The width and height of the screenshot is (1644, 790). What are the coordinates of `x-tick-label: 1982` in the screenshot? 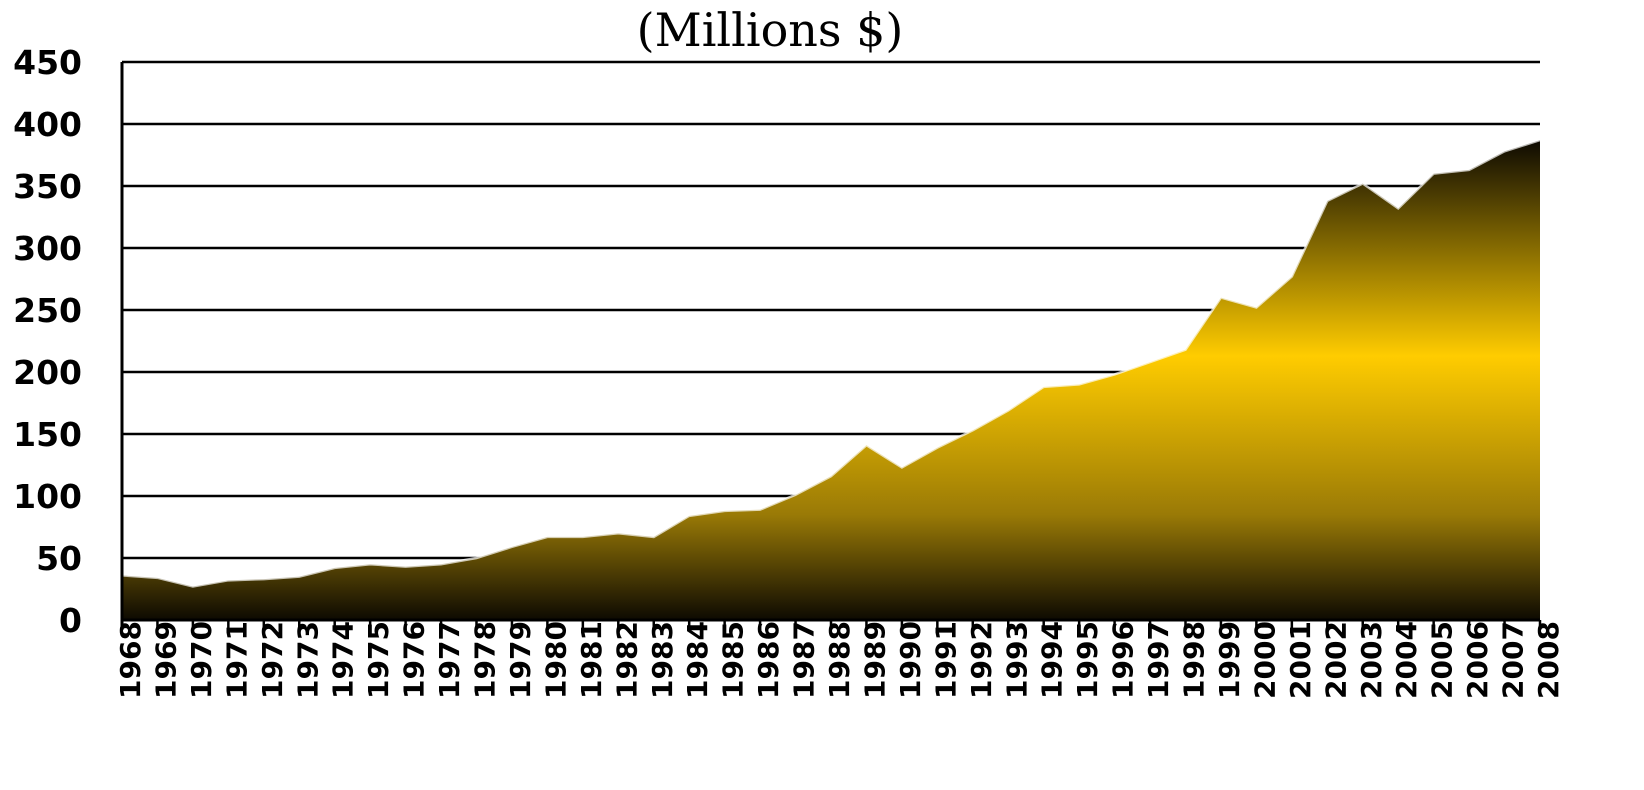 It's located at (626, 660).